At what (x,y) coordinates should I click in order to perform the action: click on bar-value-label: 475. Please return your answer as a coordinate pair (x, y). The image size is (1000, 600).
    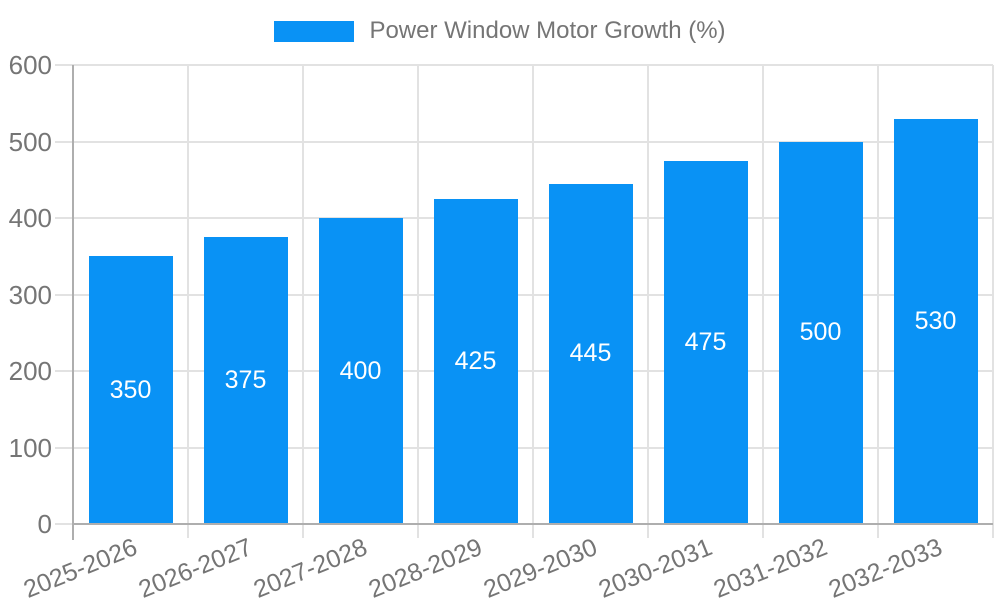
    Looking at the image, I should click on (705, 341).